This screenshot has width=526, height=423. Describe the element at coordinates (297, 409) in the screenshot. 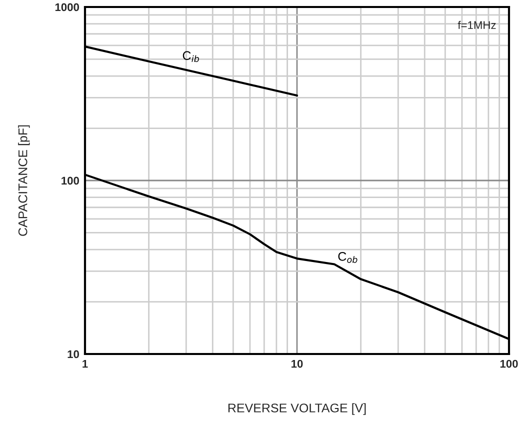

I see `x-axis-title: REVERSE VOLTAGE [V]` at that location.